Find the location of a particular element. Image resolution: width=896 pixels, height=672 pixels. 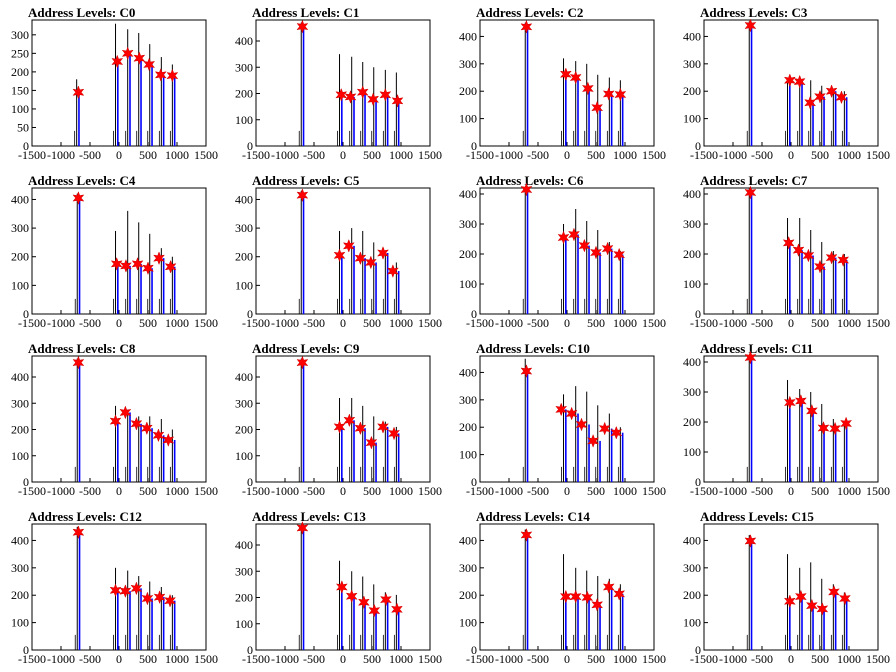

plot-frame is located at coordinates (119, 587).